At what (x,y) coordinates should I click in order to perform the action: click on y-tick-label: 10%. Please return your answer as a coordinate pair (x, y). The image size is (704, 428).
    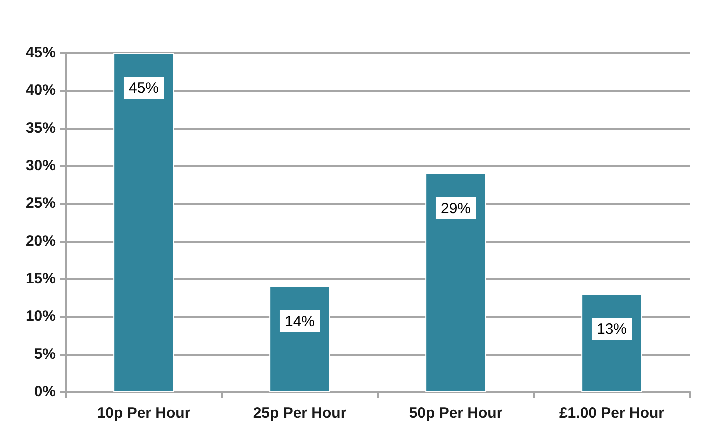
    Looking at the image, I should click on (41, 317).